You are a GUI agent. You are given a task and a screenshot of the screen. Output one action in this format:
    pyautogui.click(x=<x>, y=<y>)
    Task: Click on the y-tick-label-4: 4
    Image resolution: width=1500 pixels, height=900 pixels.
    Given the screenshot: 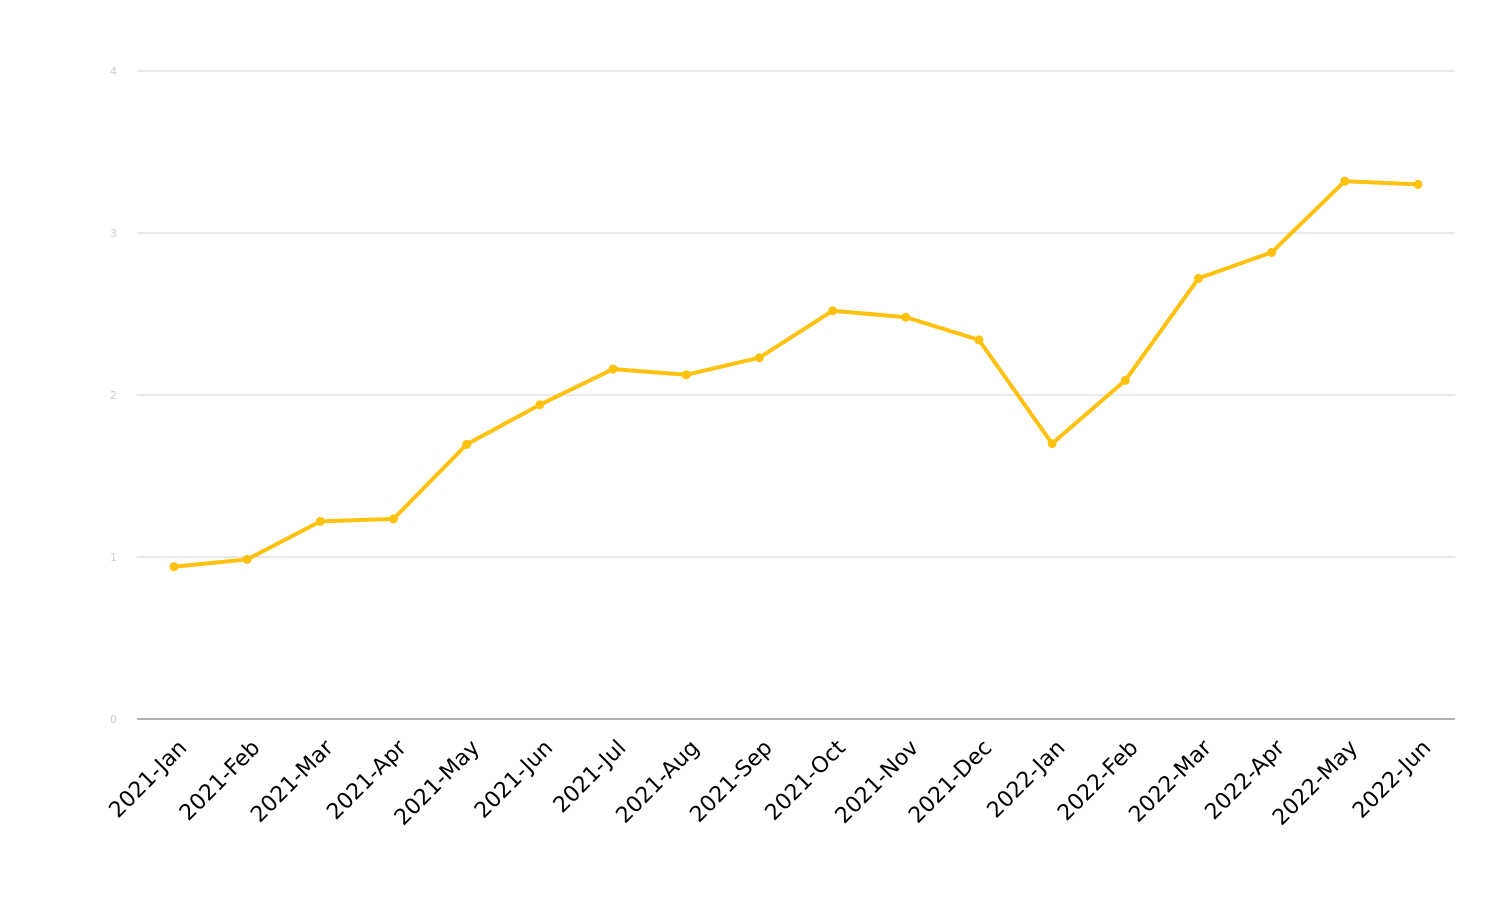 What is the action you would take?
    pyautogui.click(x=113, y=71)
    